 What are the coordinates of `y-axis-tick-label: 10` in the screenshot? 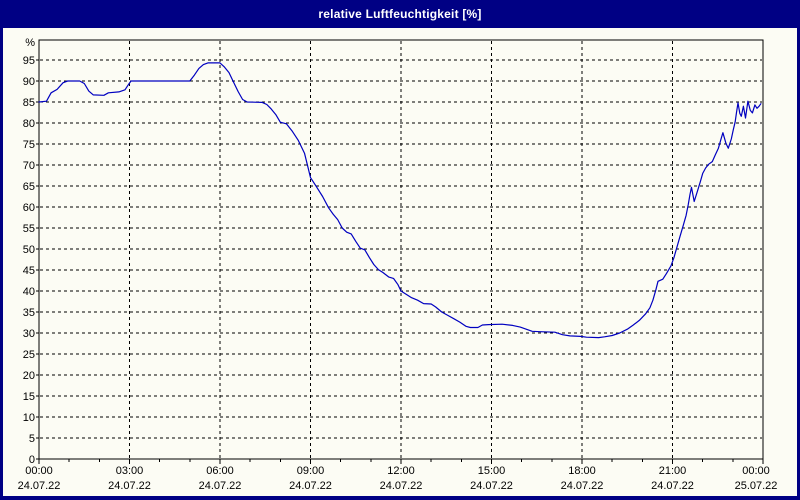 It's located at (29, 418).